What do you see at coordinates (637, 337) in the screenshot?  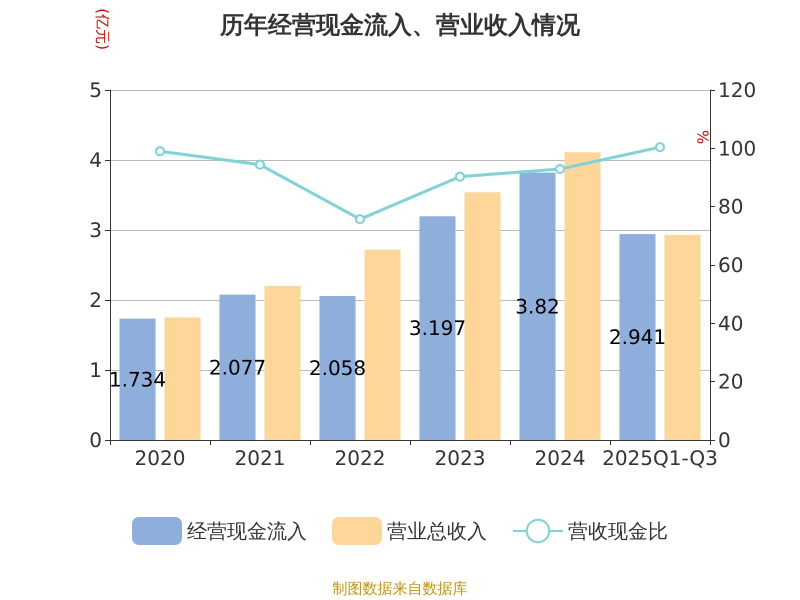 I see `data-label: 2.941` at bounding box center [637, 337].